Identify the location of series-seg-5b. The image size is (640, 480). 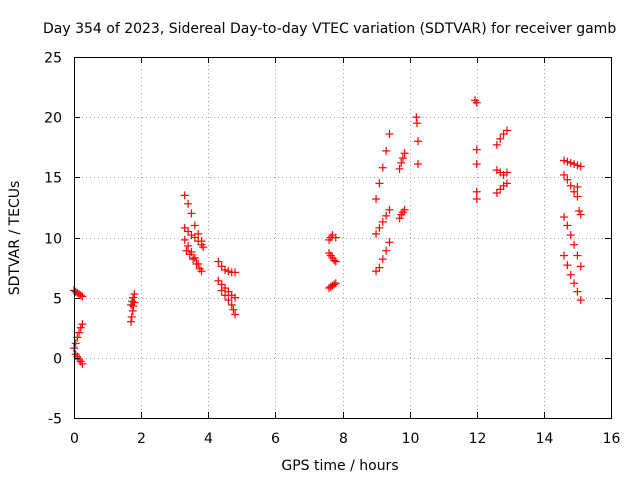
(383, 221).